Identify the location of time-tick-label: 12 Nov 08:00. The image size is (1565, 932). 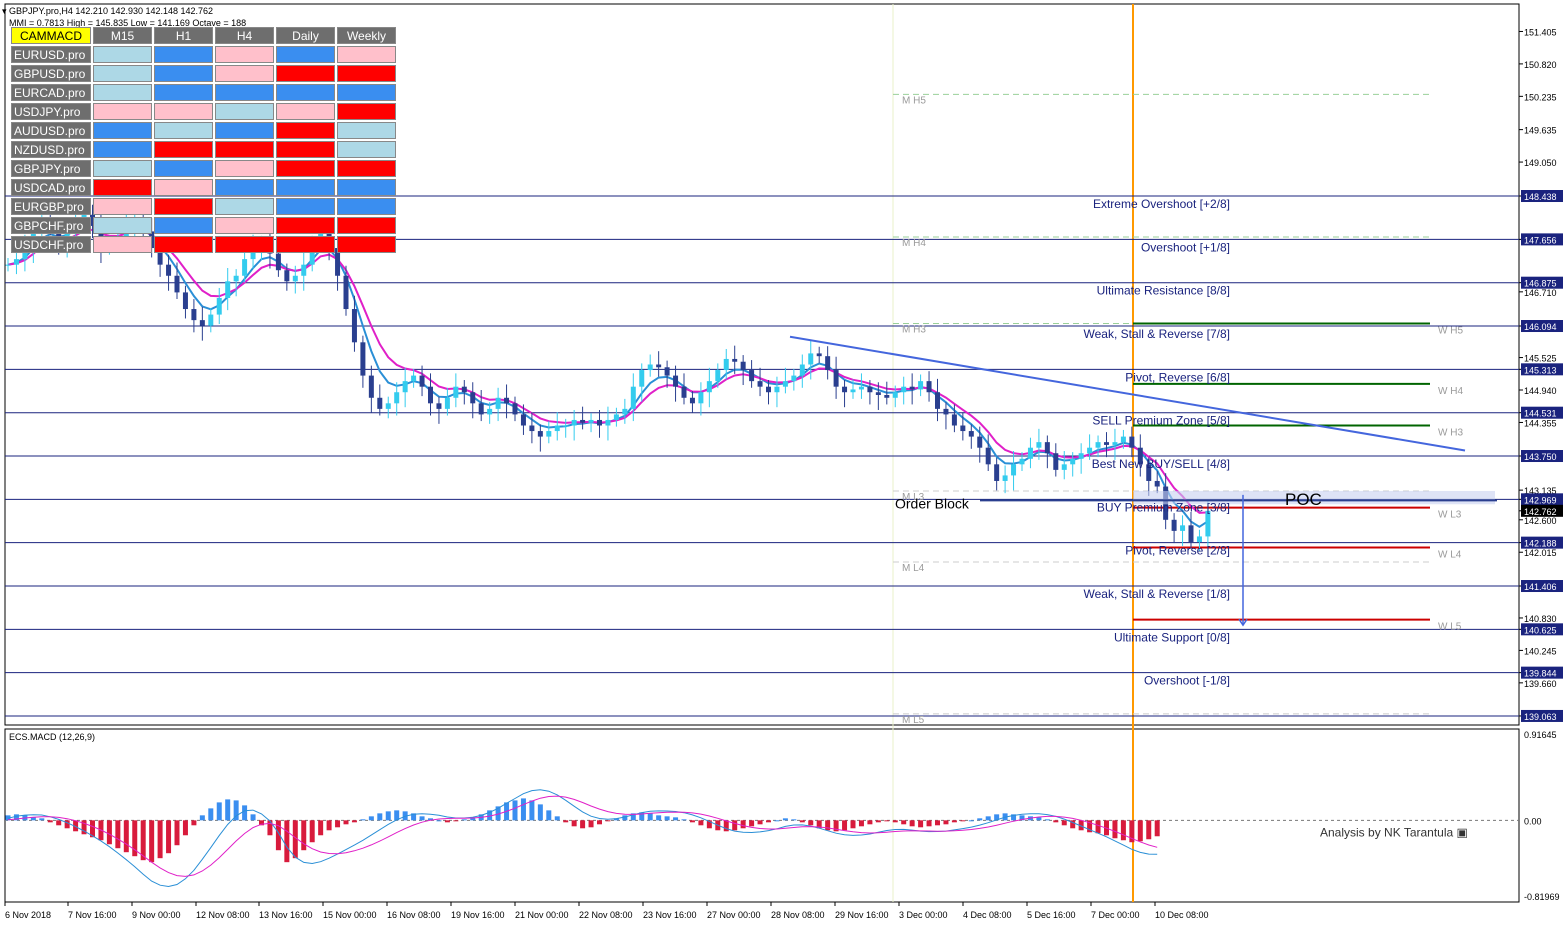
(223, 915).